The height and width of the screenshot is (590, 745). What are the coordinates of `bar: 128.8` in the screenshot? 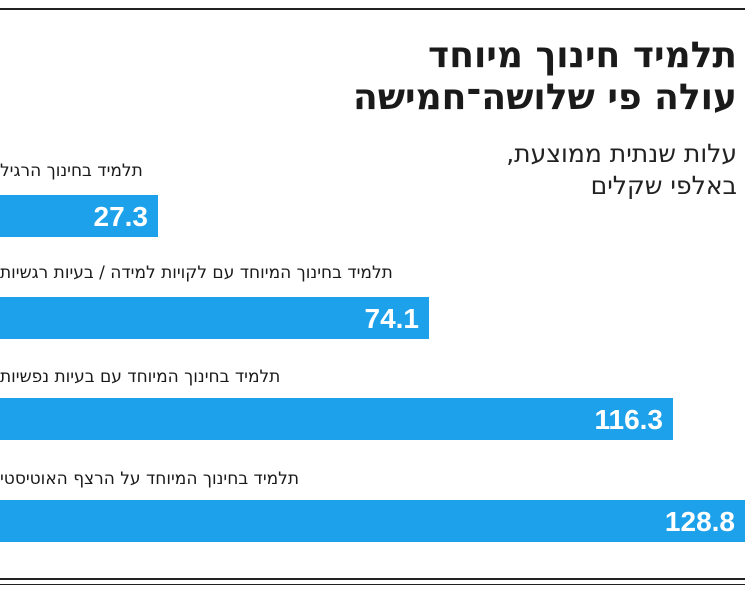 It's located at (372, 521).